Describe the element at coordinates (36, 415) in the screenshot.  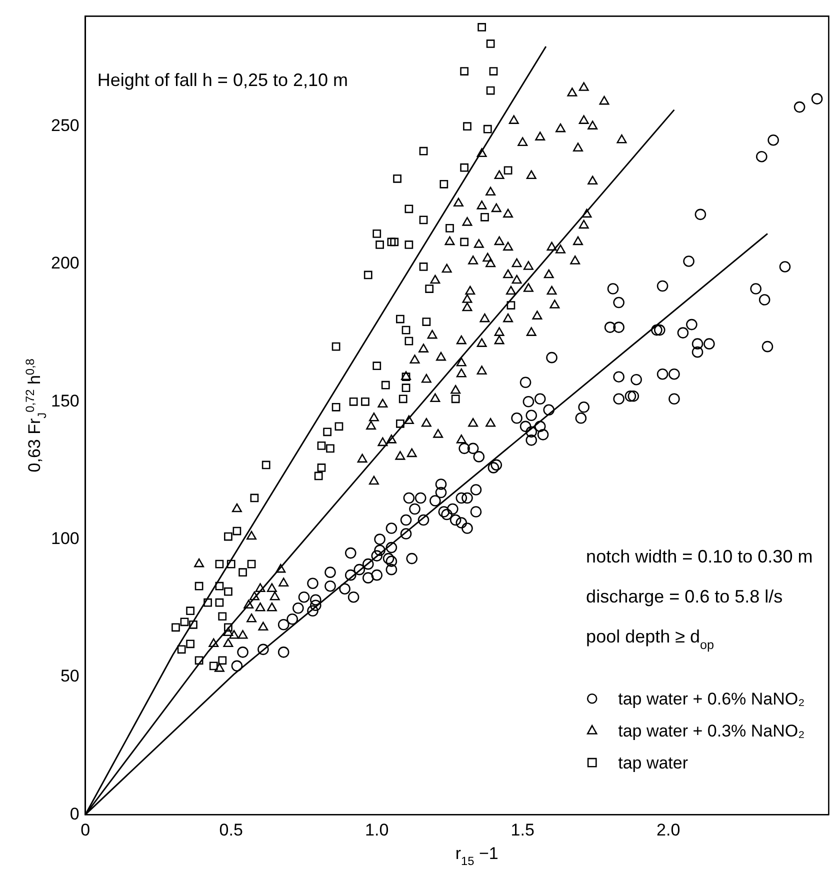
I see `y-axis-title: 0,63 FrJ0,72 h0,8` at that location.